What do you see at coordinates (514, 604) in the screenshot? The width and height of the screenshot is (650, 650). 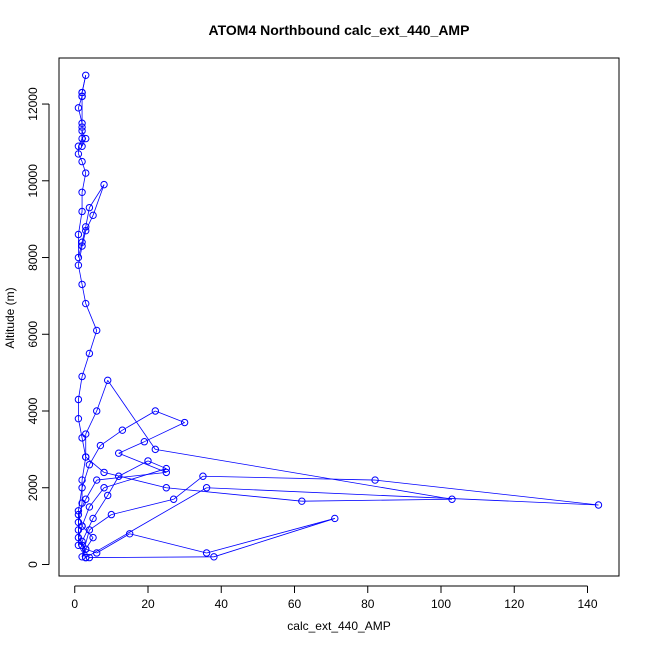 I see `x-tick-label: 120` at bounding box center [514, 604].